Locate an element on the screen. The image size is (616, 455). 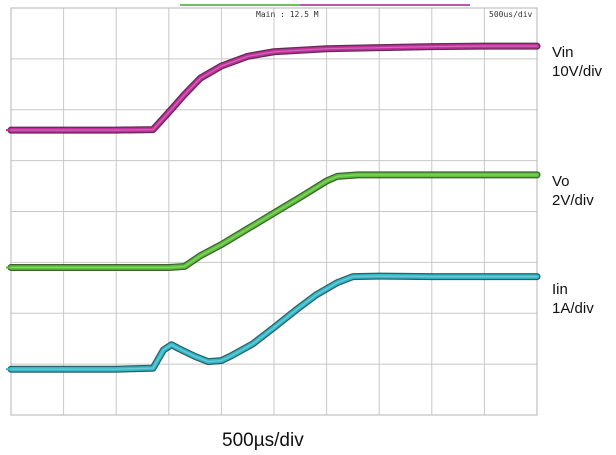
iin-name: Iin is located at coordinates (560, 289).